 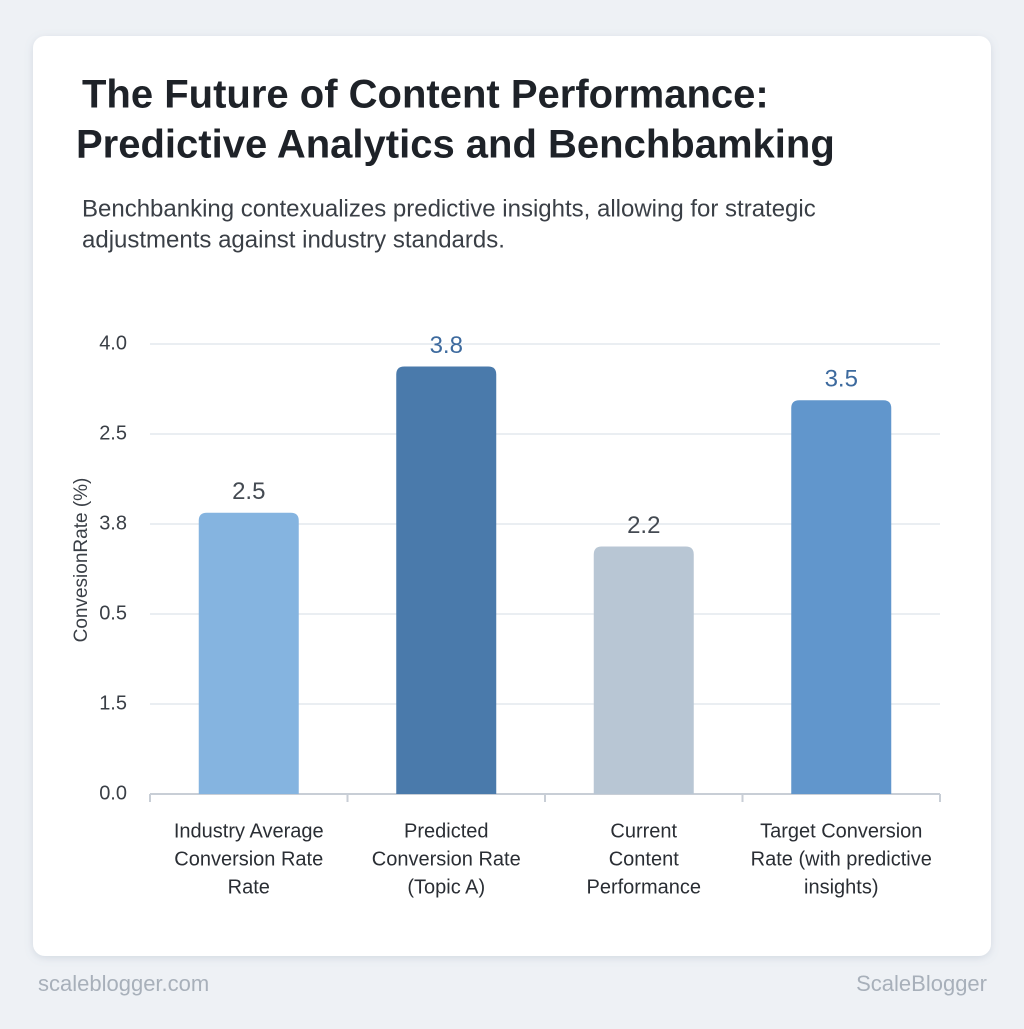 What do you see at coordinates (841, 831) in the screenshot?
I see `x-tick-label: Target Conversion` at bounding box center [841, 831].